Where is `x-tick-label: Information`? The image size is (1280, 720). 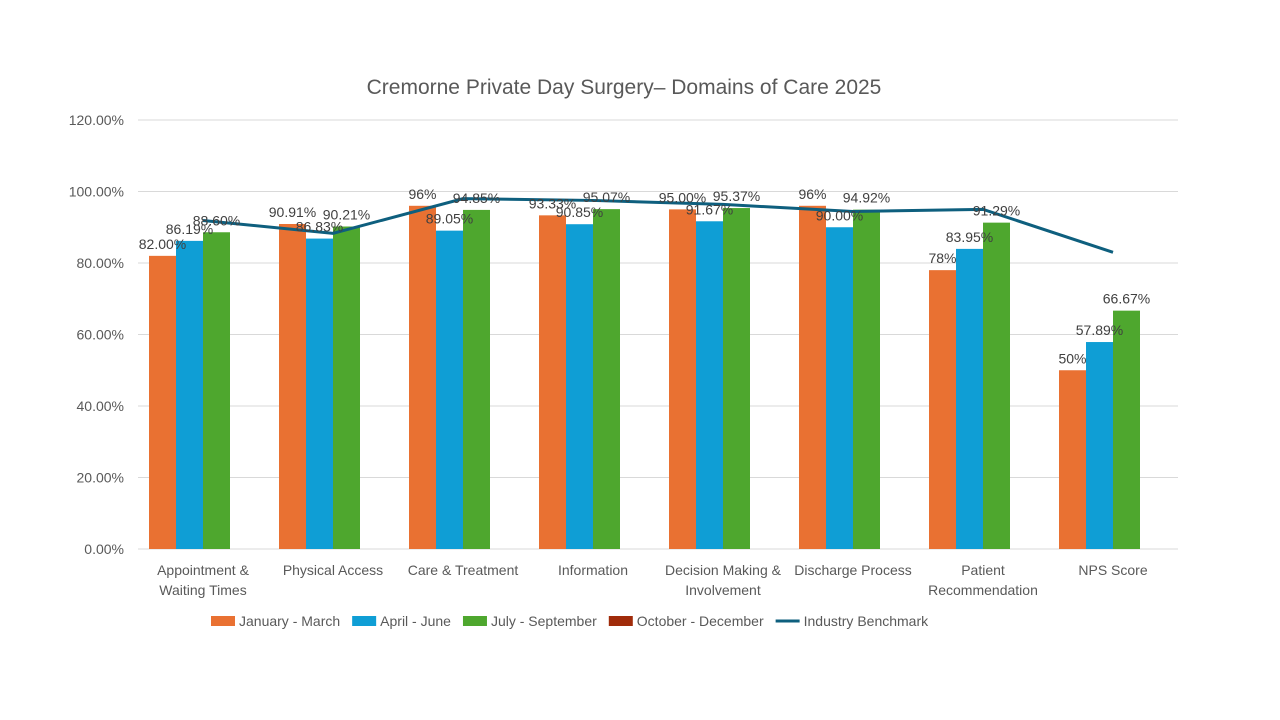 x-tick-label: Information is located at coordinates (593, 570).